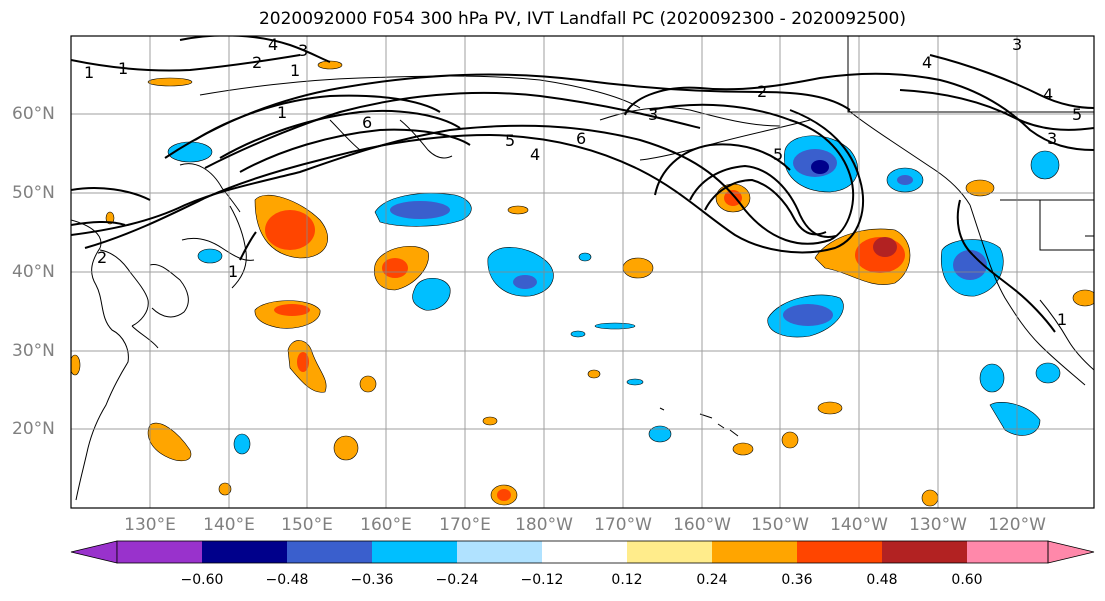  I want to click on negative-anomaly-165e-36n, so click(431, 294).